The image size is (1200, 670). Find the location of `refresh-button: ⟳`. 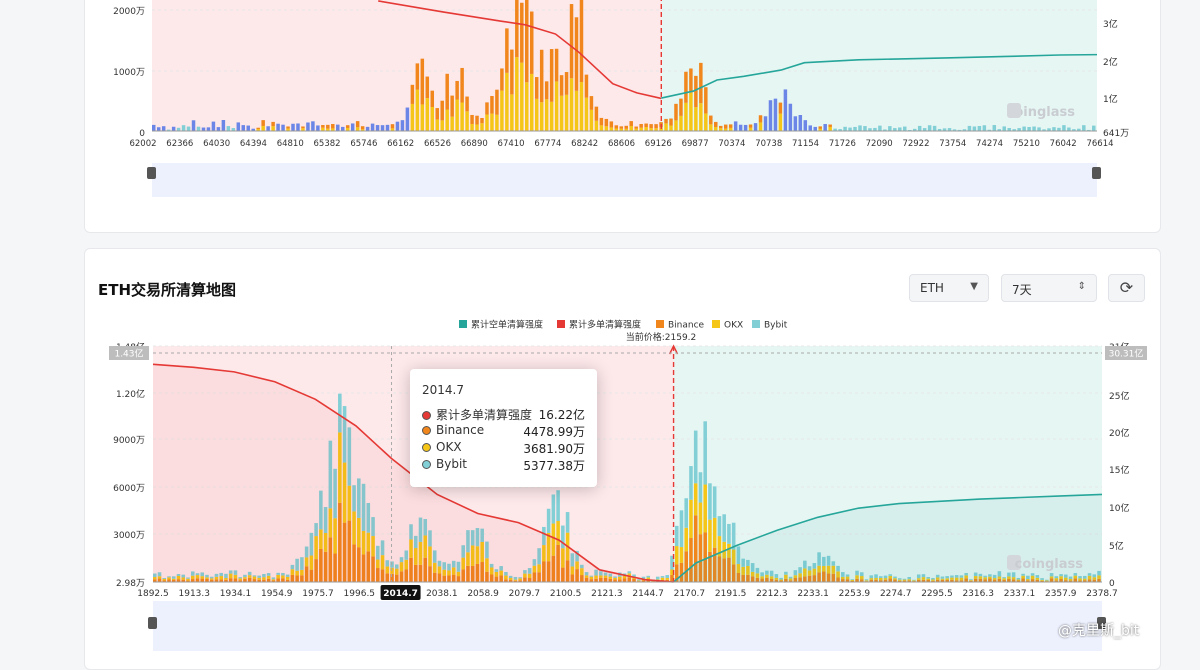

refresh-button: ⟳ is located at coordinates (1126, 288).